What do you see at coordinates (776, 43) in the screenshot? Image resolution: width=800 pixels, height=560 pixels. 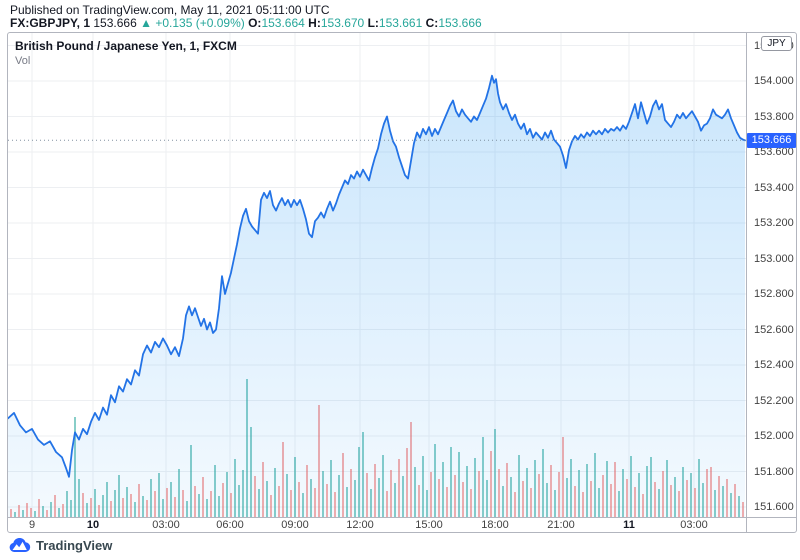 I see `currency-toggle-button: JPY` at bounding box center [776, 43].